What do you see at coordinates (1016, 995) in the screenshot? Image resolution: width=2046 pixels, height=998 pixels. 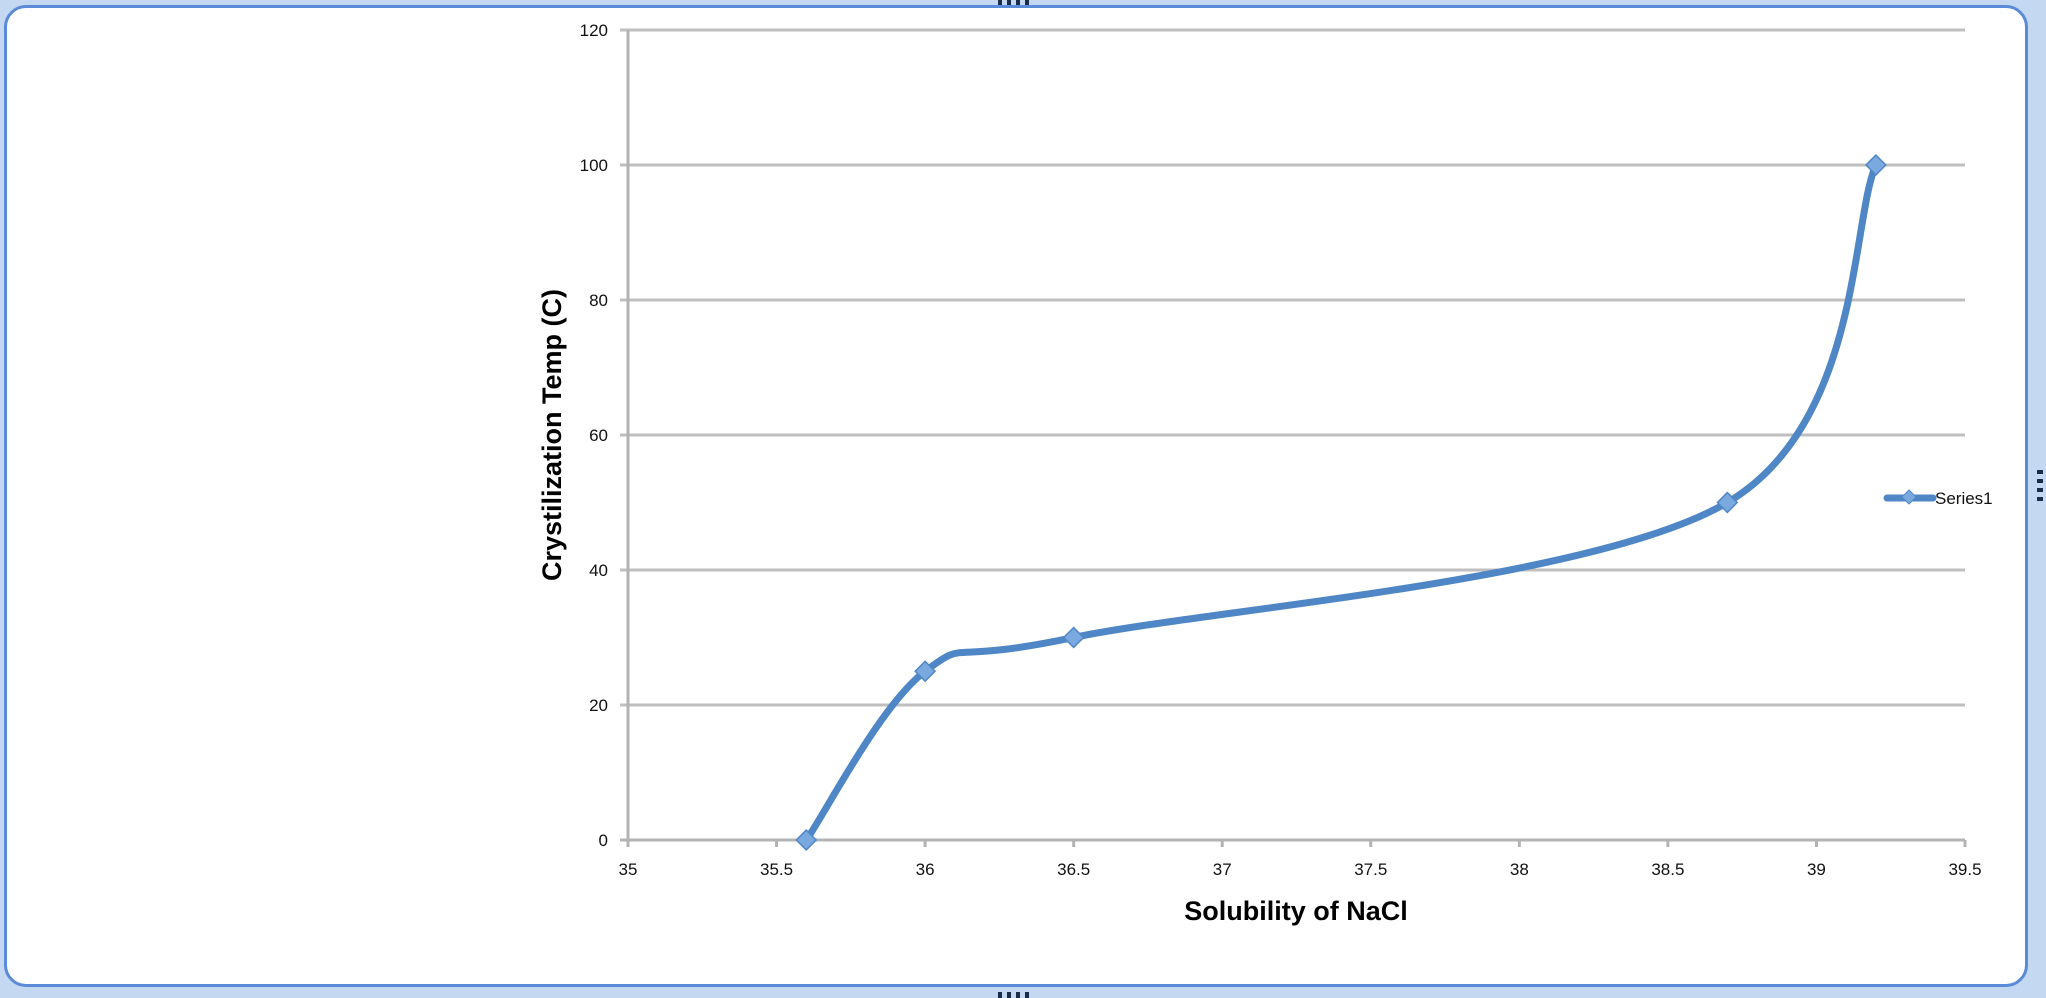 I see `resize-handle-bottom` at bounding box center [1016, 995].